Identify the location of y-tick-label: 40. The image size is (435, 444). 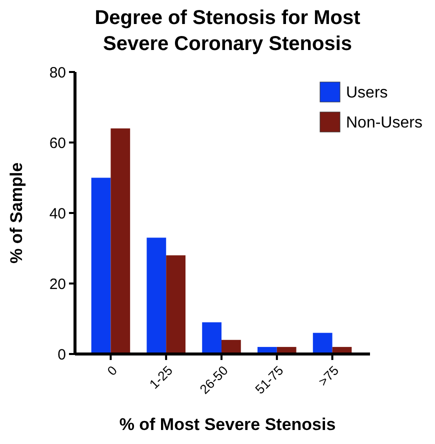
(57, 213).